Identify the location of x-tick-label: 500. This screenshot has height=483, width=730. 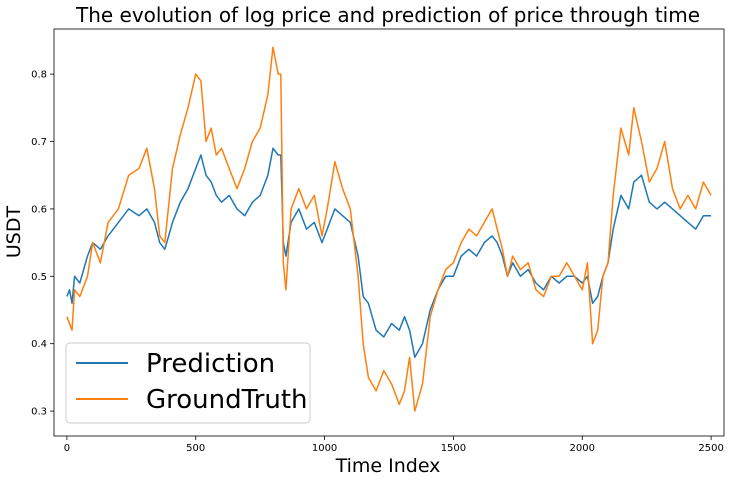
(195, 448).